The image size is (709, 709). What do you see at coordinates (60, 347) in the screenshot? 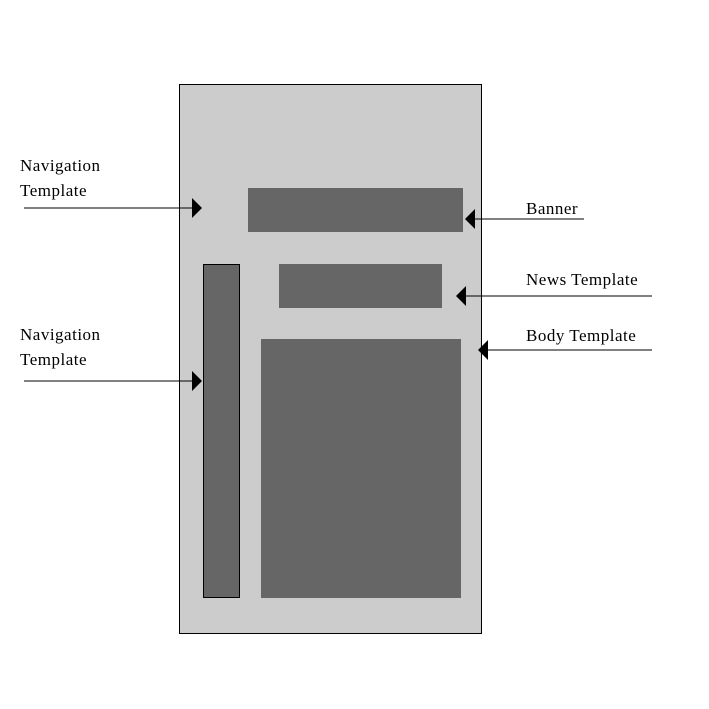
I see `navigation-template-label-side: Navigation Template` at bounding box center [60, 347].